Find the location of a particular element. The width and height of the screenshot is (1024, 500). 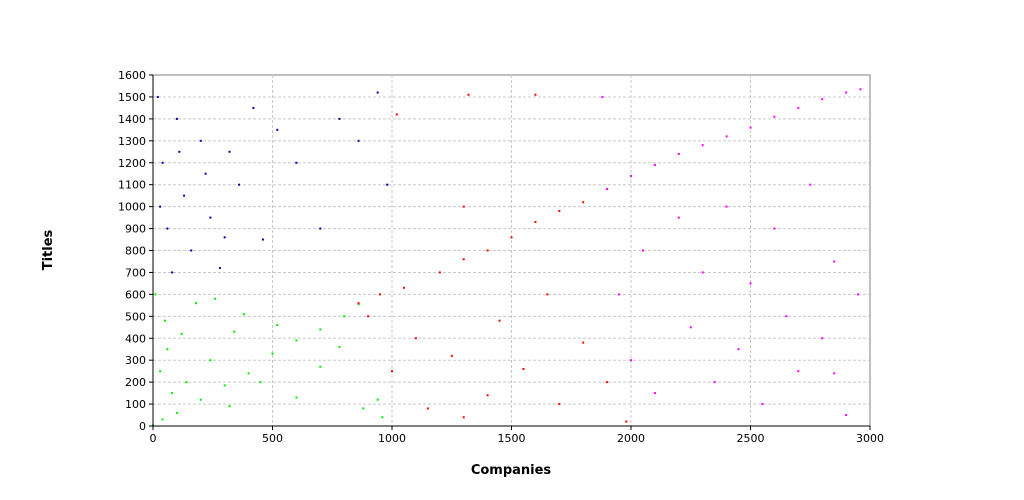

x-tick-label: 2500 is located at coordinates (751, 438).